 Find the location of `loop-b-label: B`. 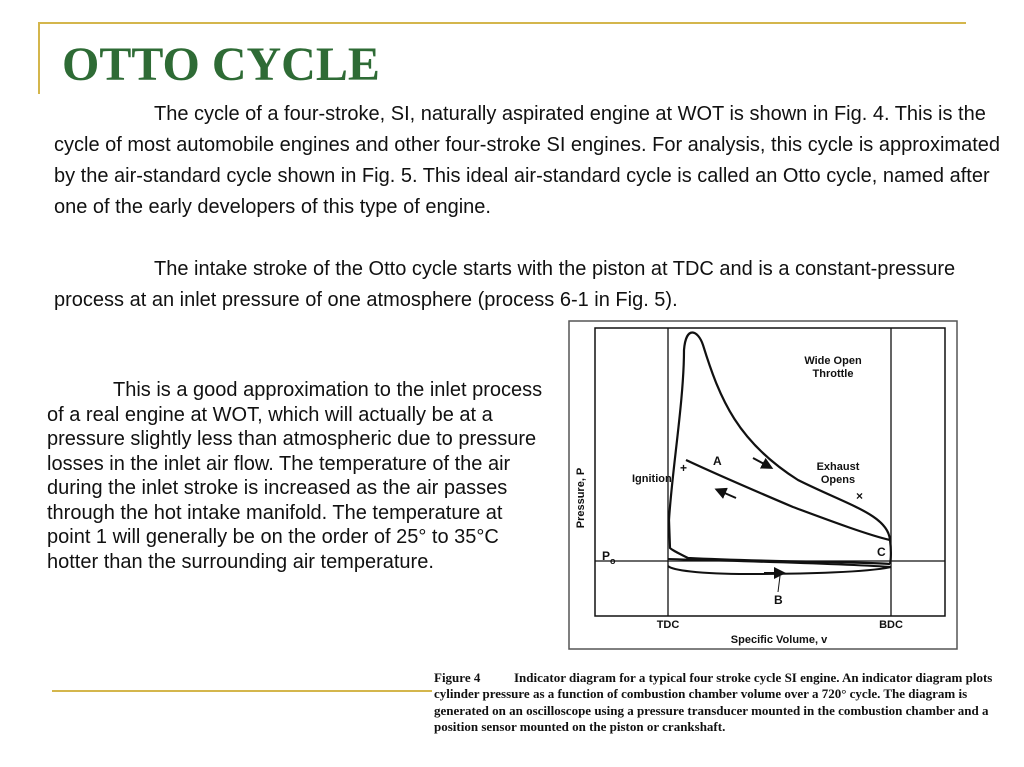

loop-b-label: B is located at coordinates (778, 600).